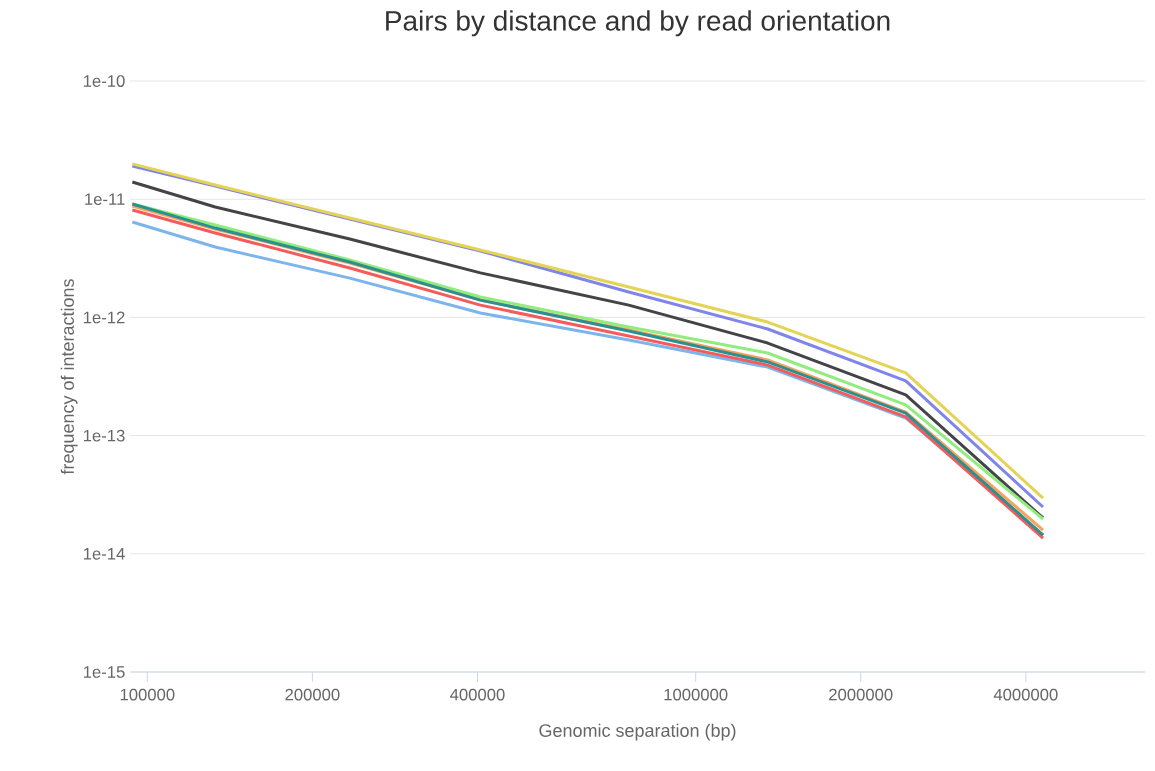  Describe the element at coordinates (105, 199) in the screenshot. I see `y-tick-label: 1e-11` at that location.